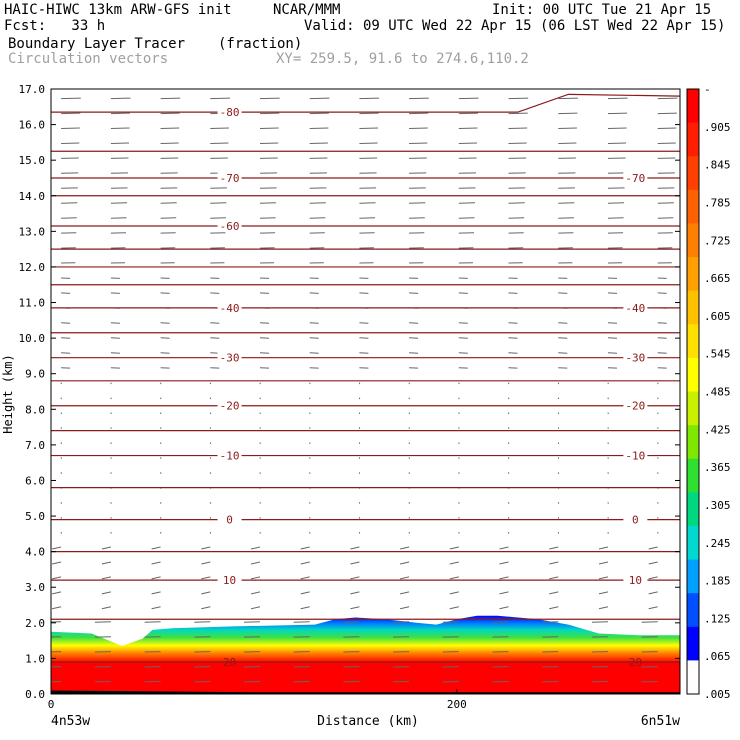  Describe the element at coordinates (35, 552) in the screenshot. I see `y-tick-label: 4.0` at that location.